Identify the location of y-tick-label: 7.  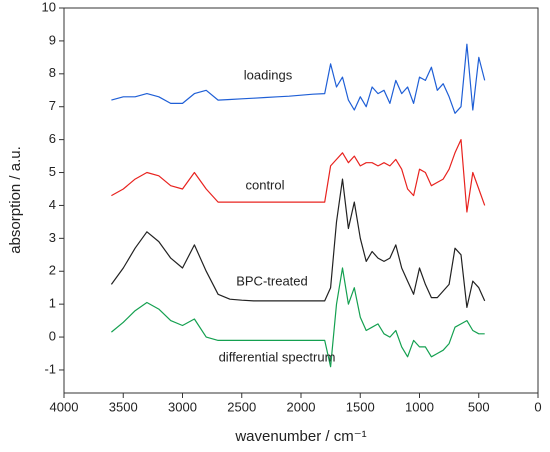
(52, 105).